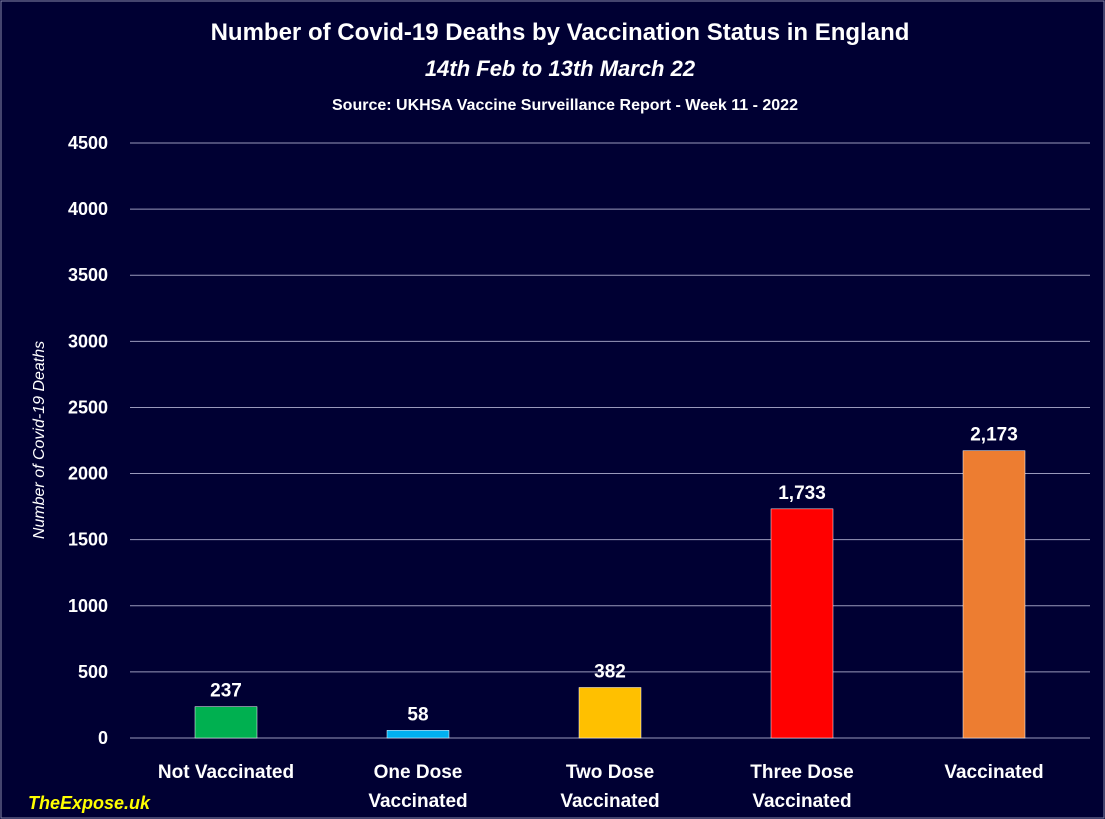 The height and width of the screenshot is (819, 1105). Describe the element at coordinates (88, 407) in the screenshot. I see `y-tick-label: 2500` at that location.